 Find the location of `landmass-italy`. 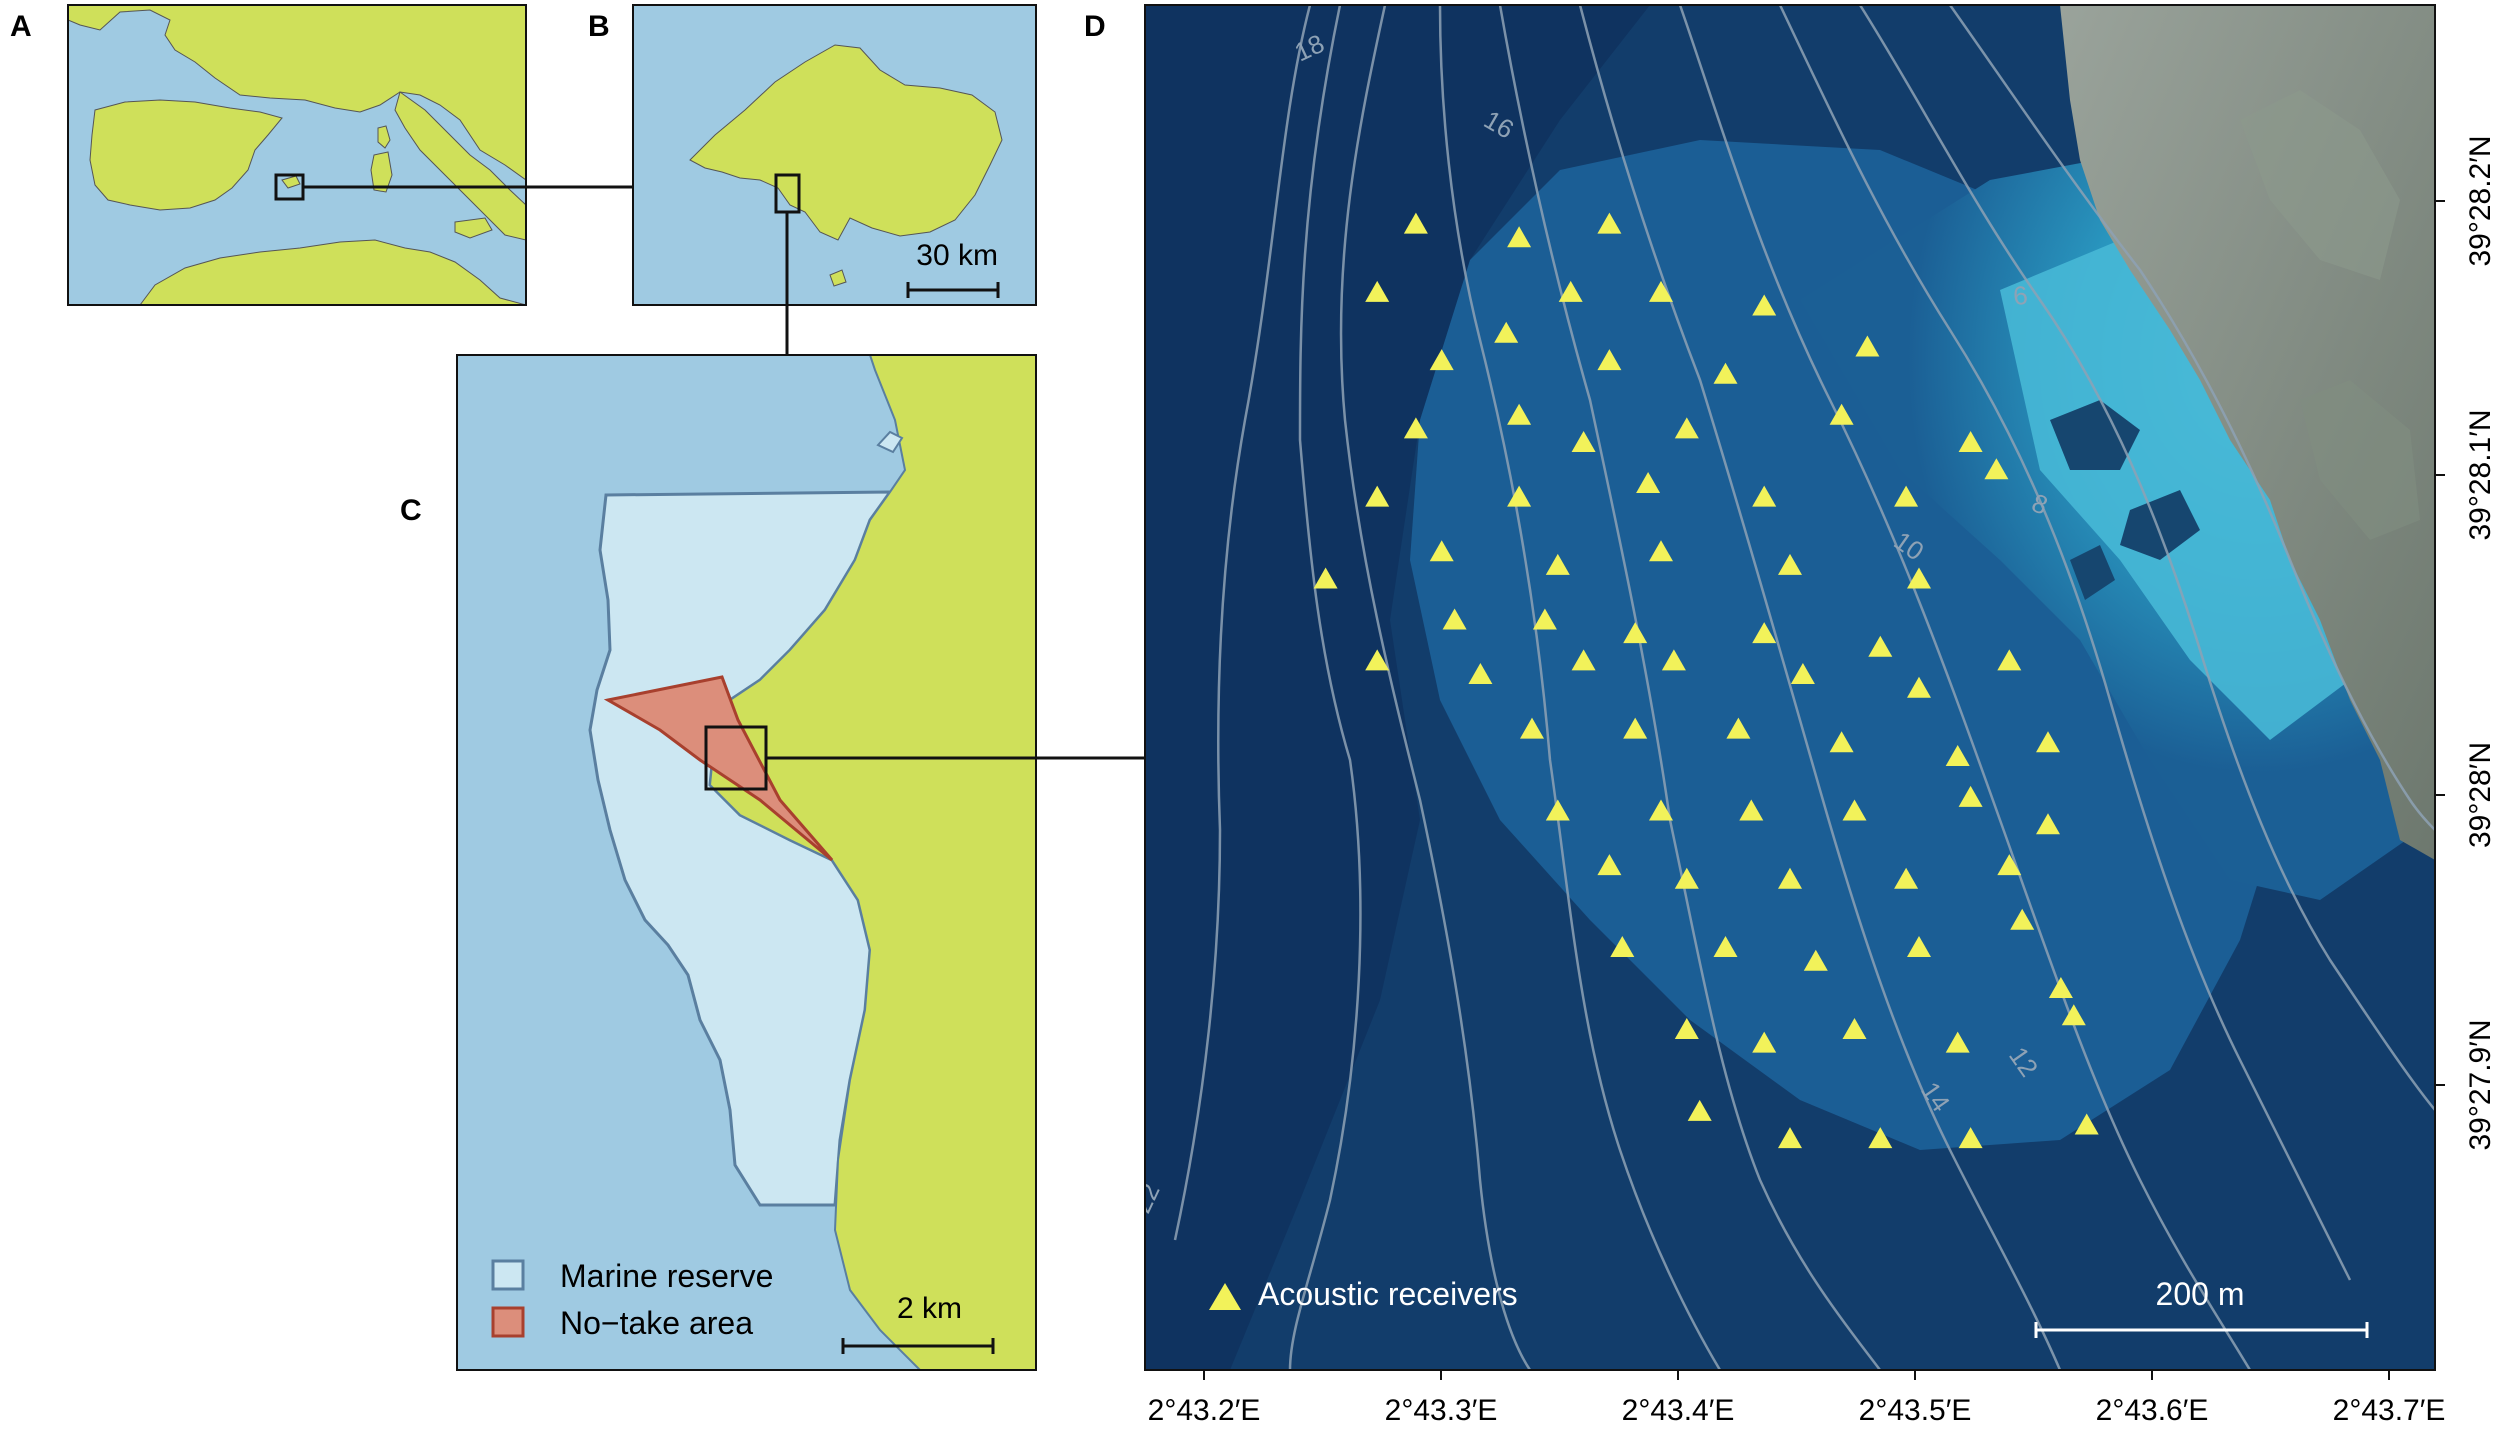

landmass-italy is located at coordinates (460, 166).